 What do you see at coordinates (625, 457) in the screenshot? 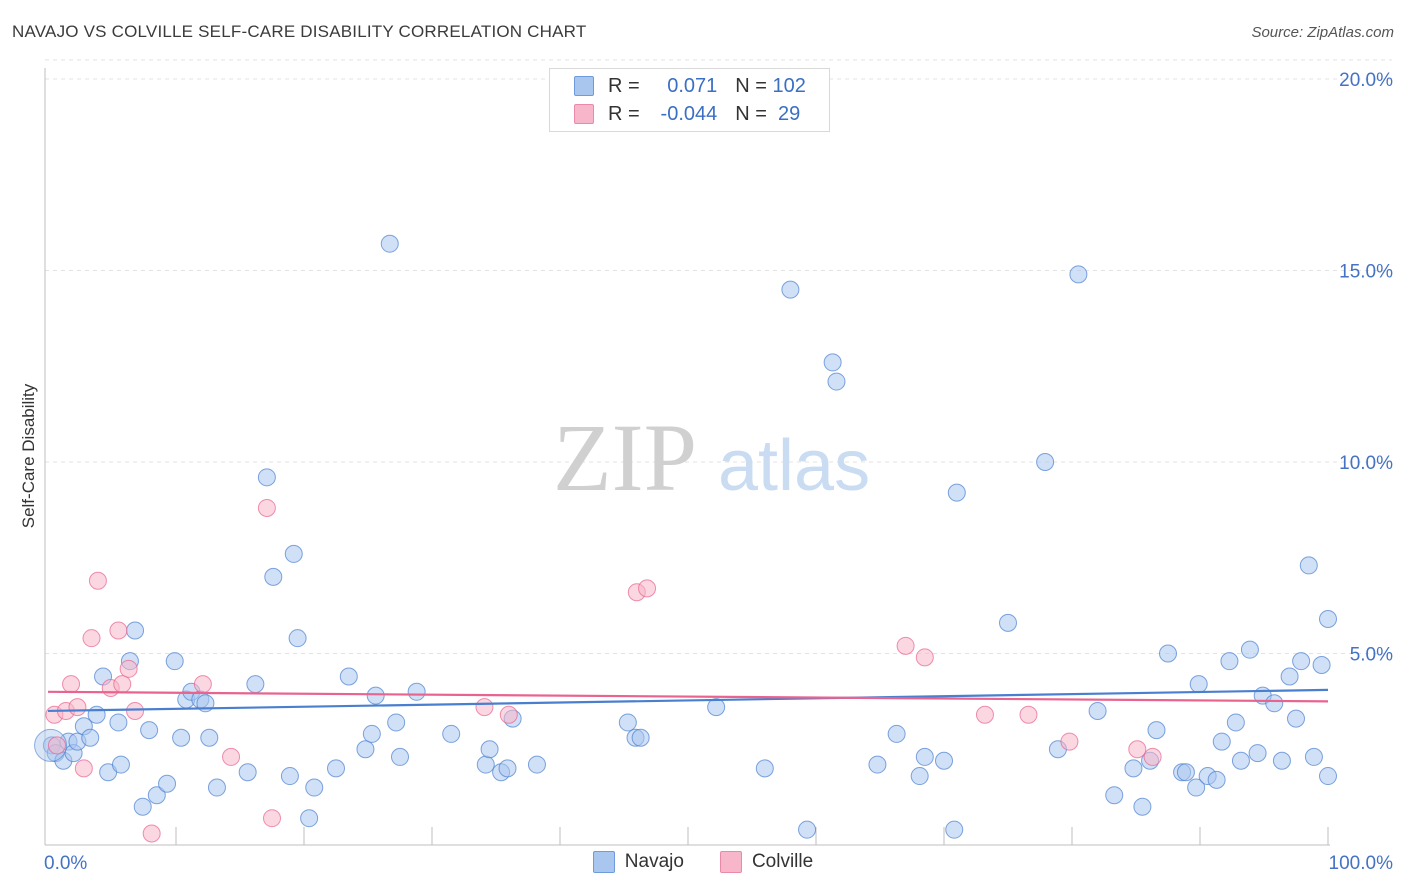
I see `watermark-zip-text: ZIP` at bounding box center [625, 457].